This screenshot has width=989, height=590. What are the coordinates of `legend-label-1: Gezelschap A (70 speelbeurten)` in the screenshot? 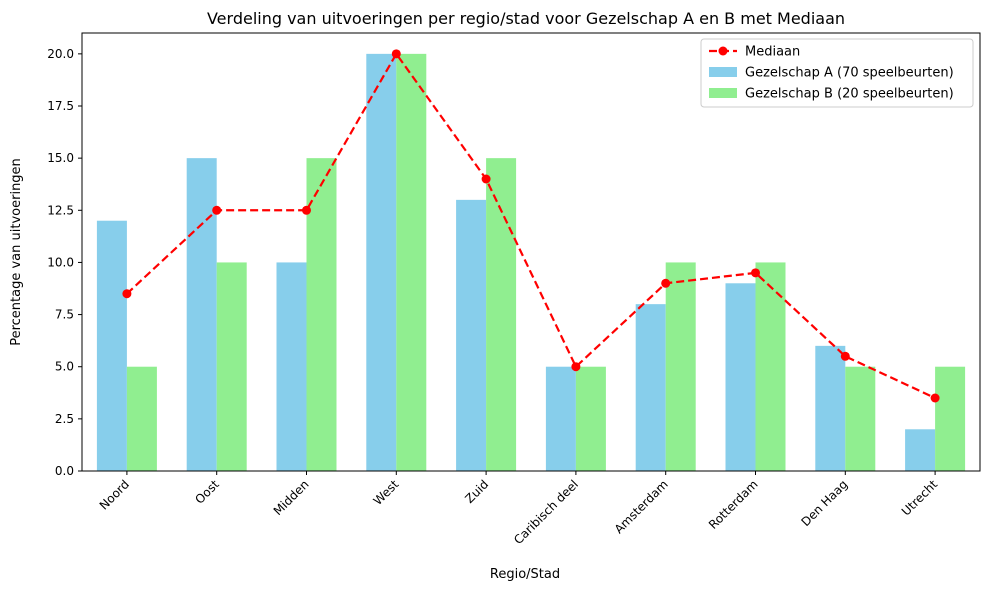 It's located at (849, 73).